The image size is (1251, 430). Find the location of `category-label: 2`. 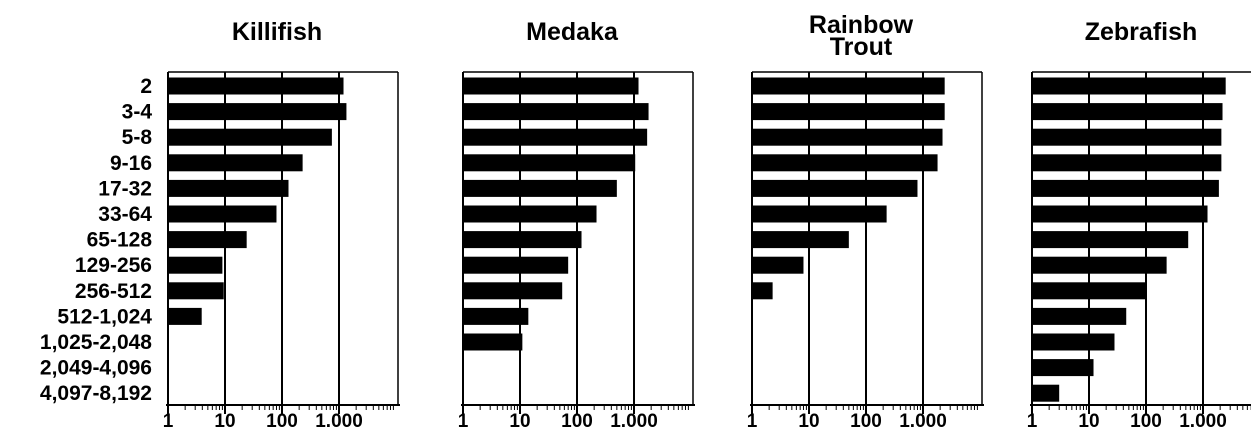

category-label: 2 is located at coordinates (146, 86).